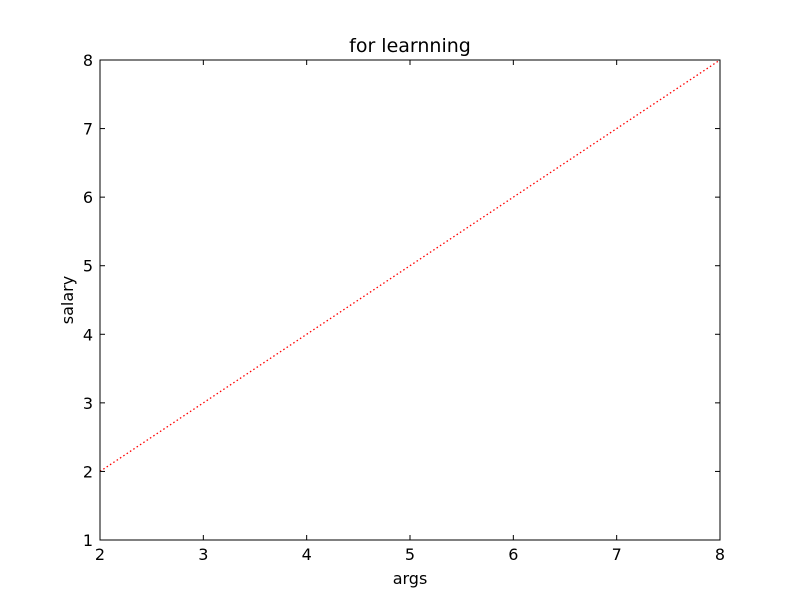 This screenshot has height=600, width=800. Describe the element at coordinates (88, 129) in the screenshot. I see `y-tick-label: 7` at that location.